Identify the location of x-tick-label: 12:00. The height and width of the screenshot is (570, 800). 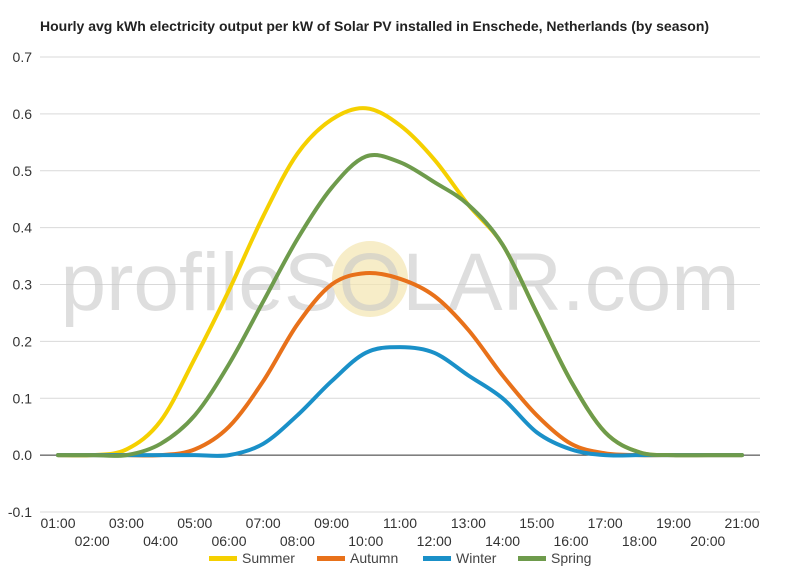
(434, 541).